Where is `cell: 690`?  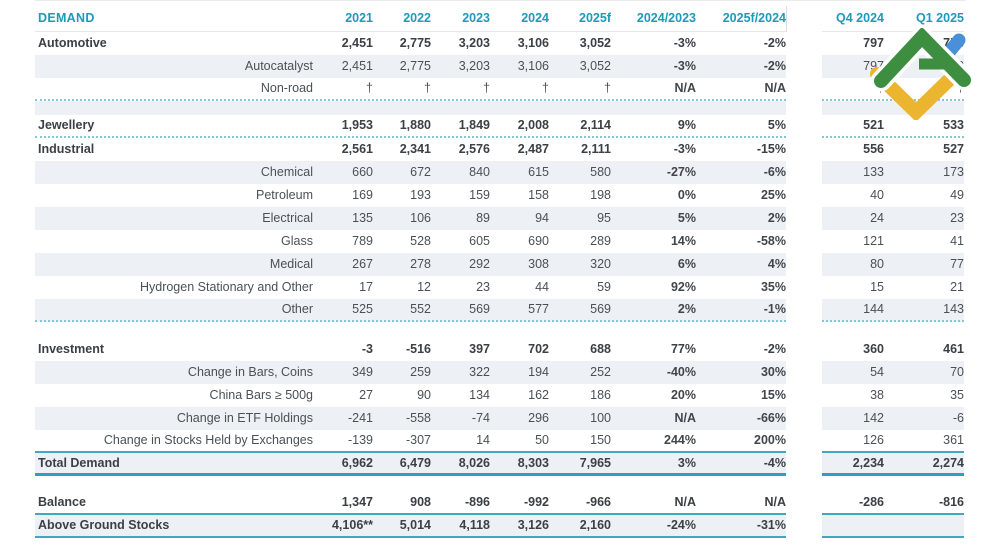
cell: 690 is located at coordinates (538, 241).